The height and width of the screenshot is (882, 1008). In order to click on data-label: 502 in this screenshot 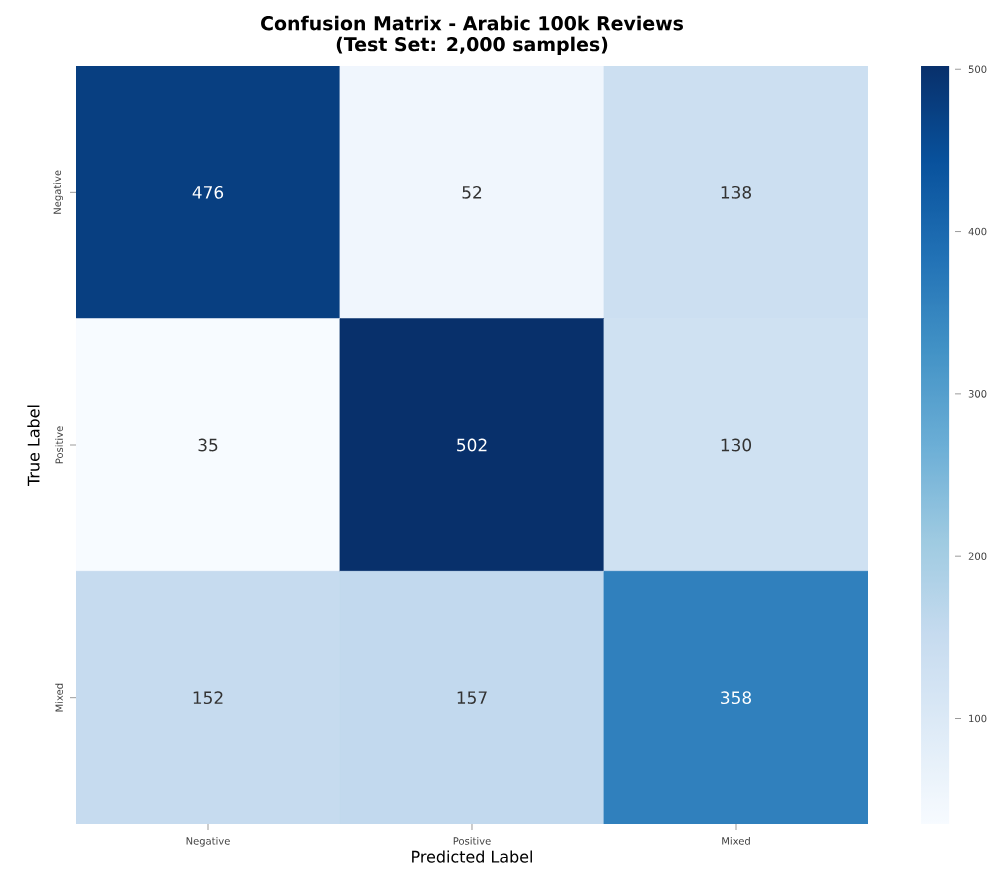, I will do `click(472, 445)`.